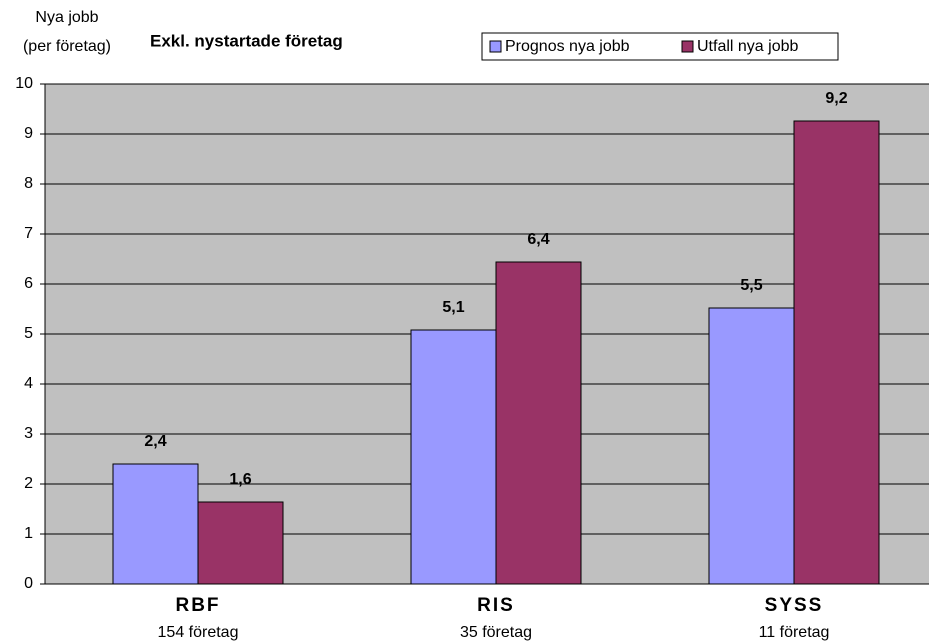  What do you see at coordinates (155, 441) in the screenshot?
I see `data-label: 2,4` at bounding box center [155, 441].